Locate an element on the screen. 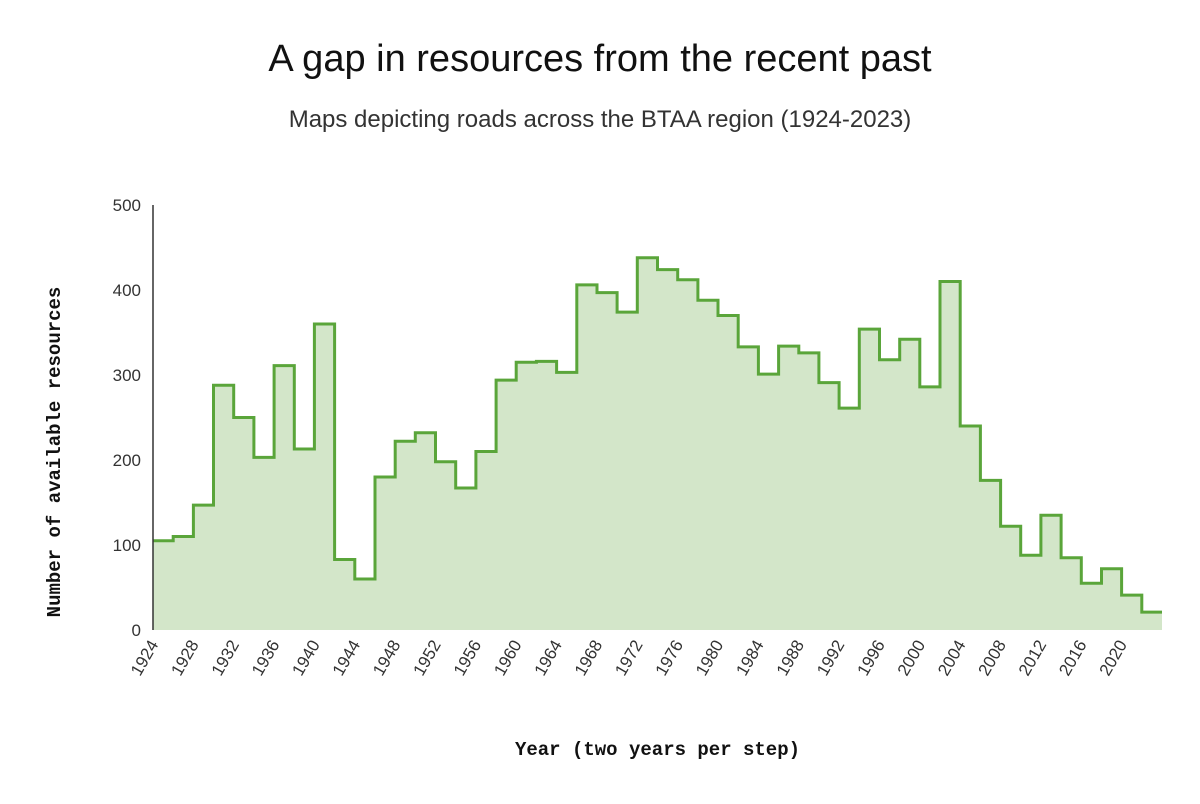 The width and height of the screenshot is (1200, 804). y-tick-label: 500 is located at coordinates (127, 205).